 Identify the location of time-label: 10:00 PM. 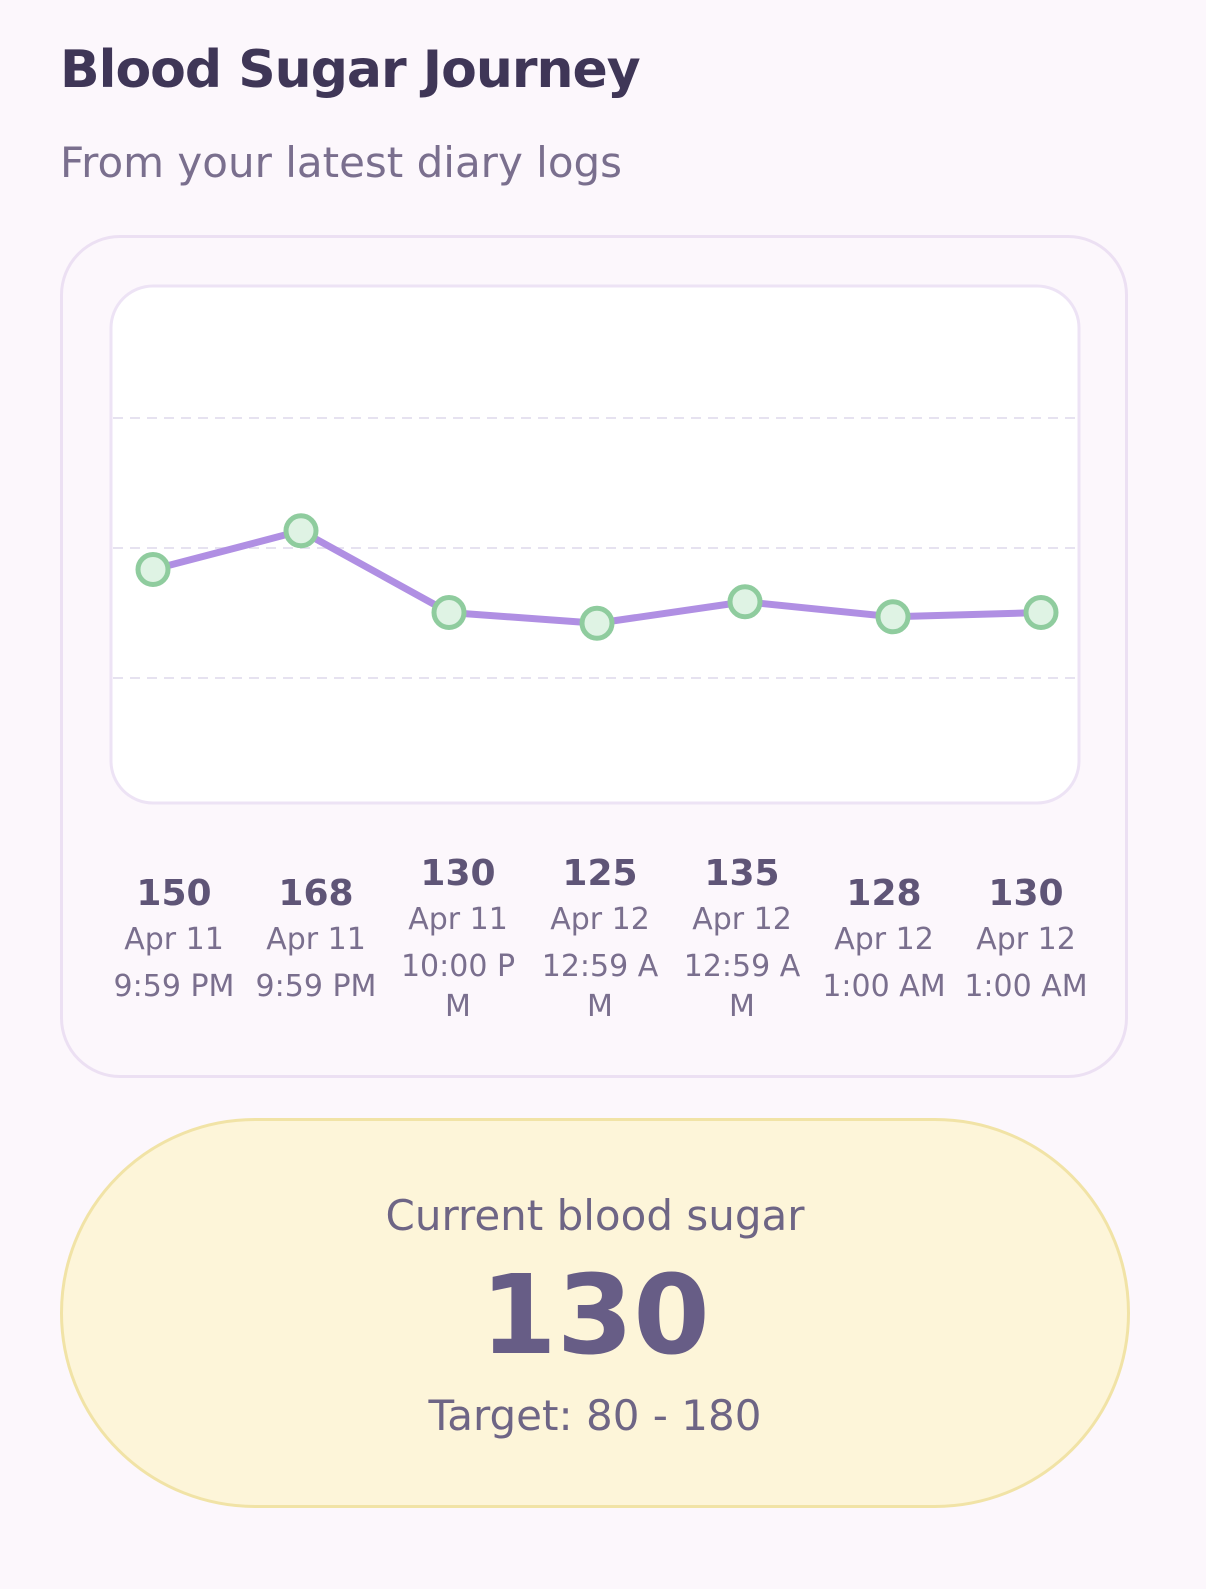
(458, 986).